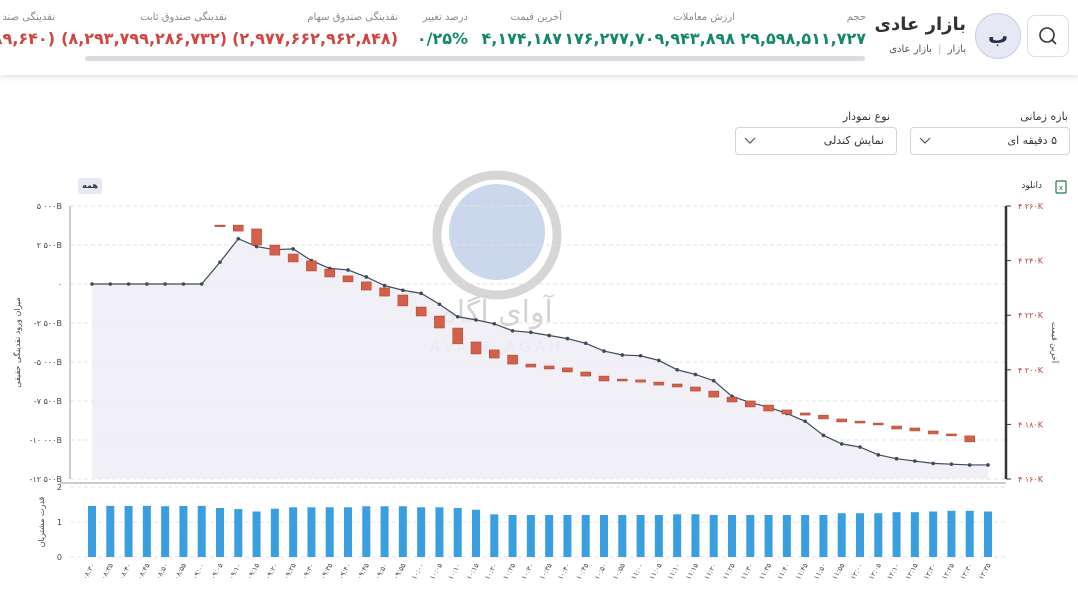  What do you see at coordinates (839, 571) in the screenshot?
I see `x-tick-label: ۱۱:۵۵` at bounding box center [839, 571].